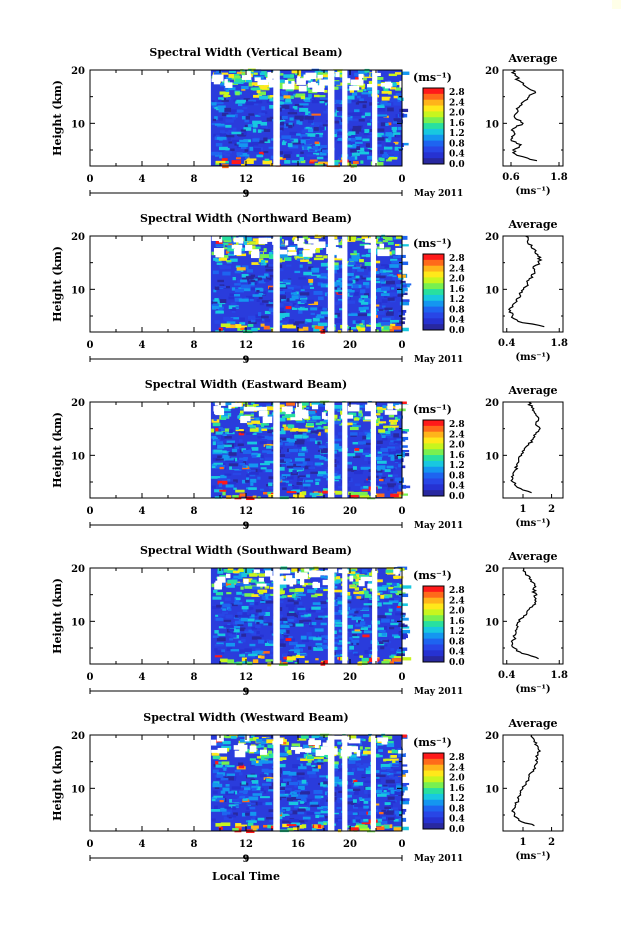 This screenshot has width=621, height=933. What do you see at coordinates (194, 511) in the screenshot?
I see `x-tick-label: 8` at bounding box center [194, 511].